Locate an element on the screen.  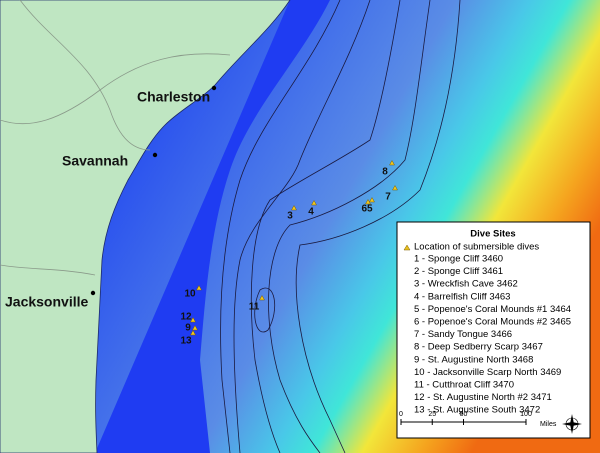
site-label: 8 is located at coordinates (385, 172).